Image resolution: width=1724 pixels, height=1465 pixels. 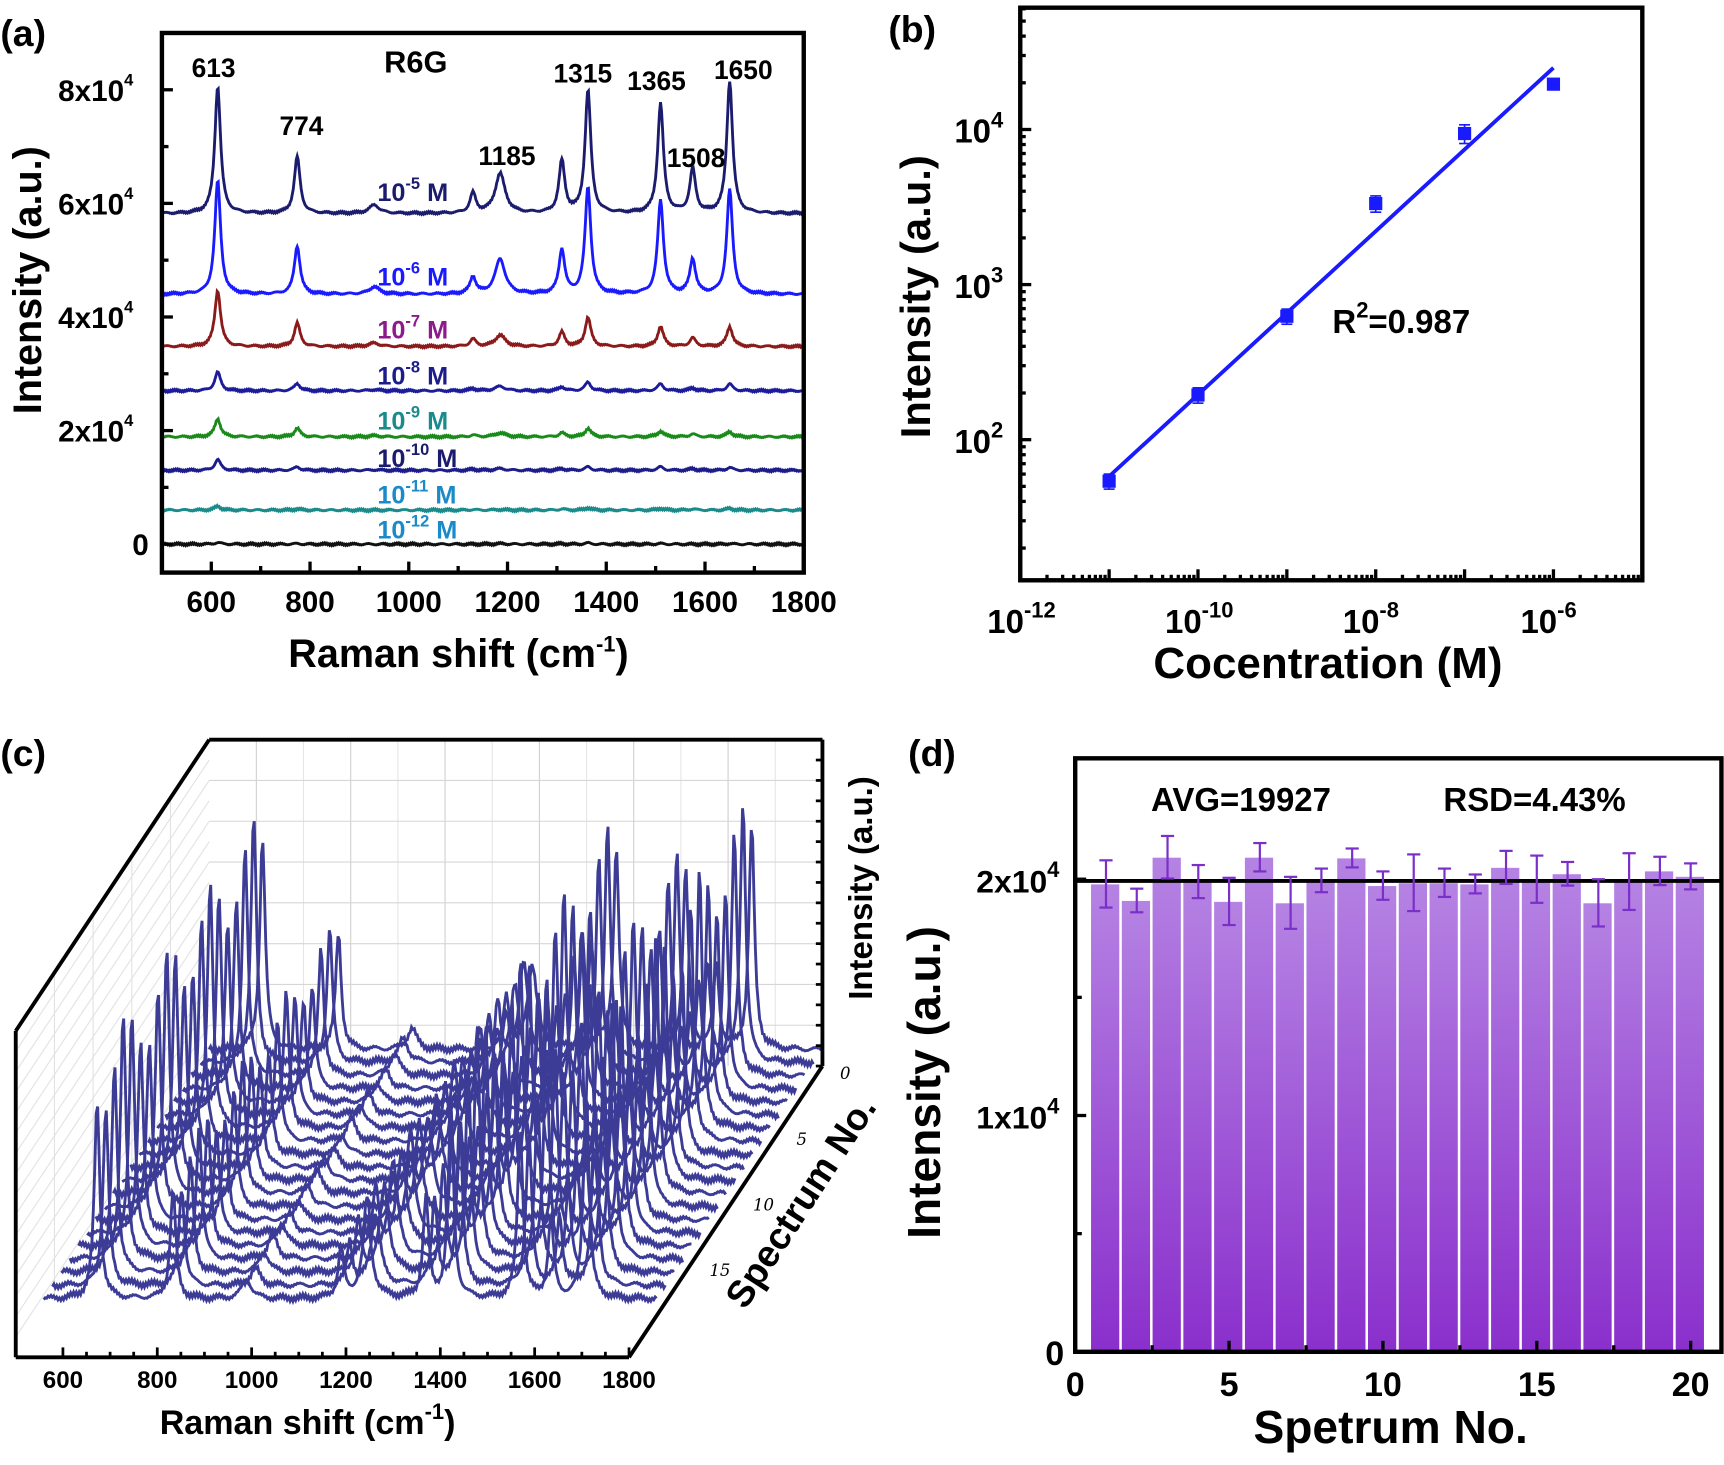 I want to click on panel-label-c: (c), so click(x=23, y=753).